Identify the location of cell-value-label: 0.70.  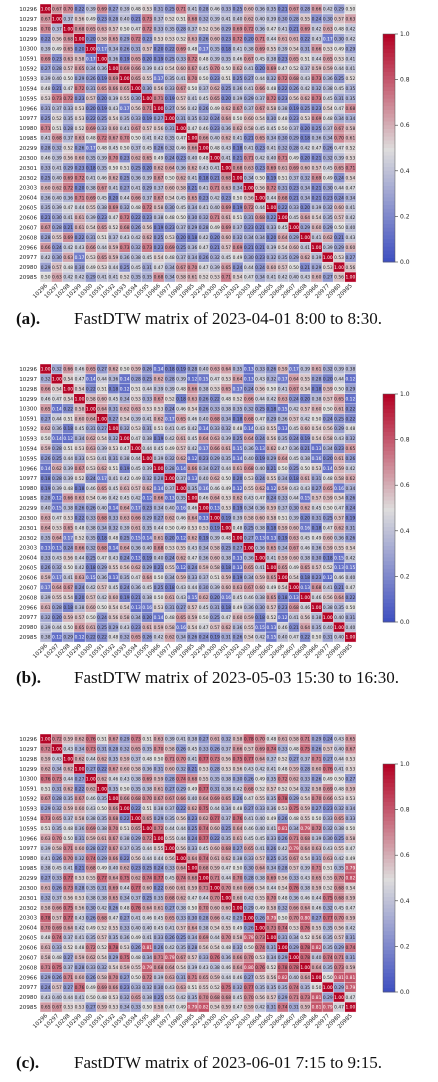
(238, 879).